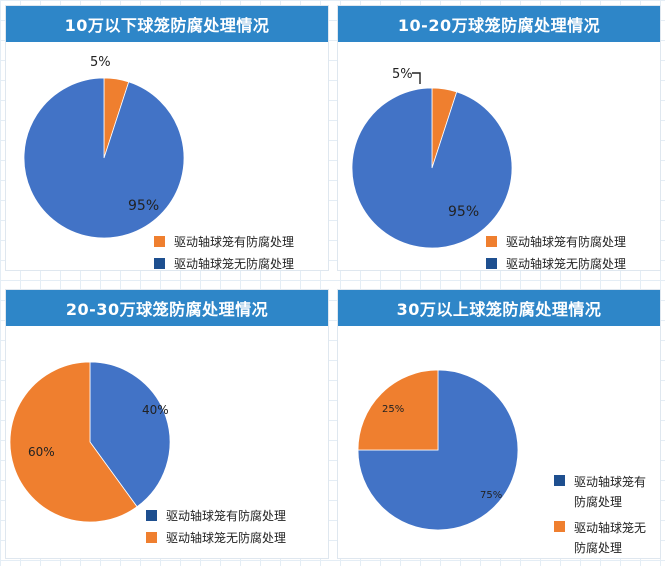  I want to click on pie-slice-label: 75%, so click(491, 495).